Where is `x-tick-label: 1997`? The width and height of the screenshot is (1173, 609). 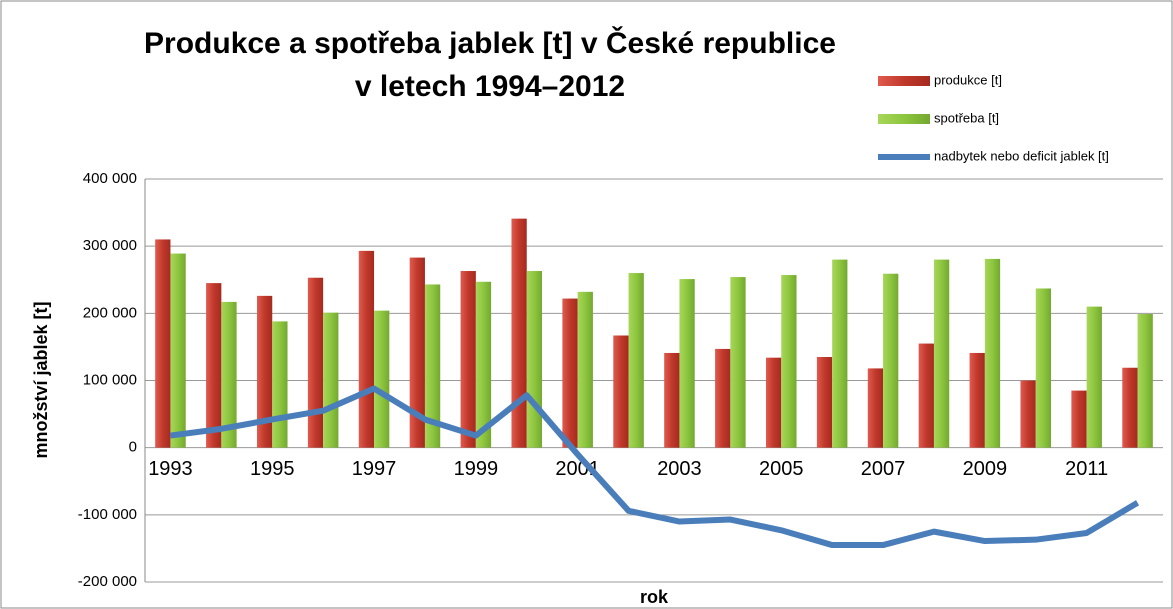
x-tick-label: 1997 is located at coordinates (374, 469).